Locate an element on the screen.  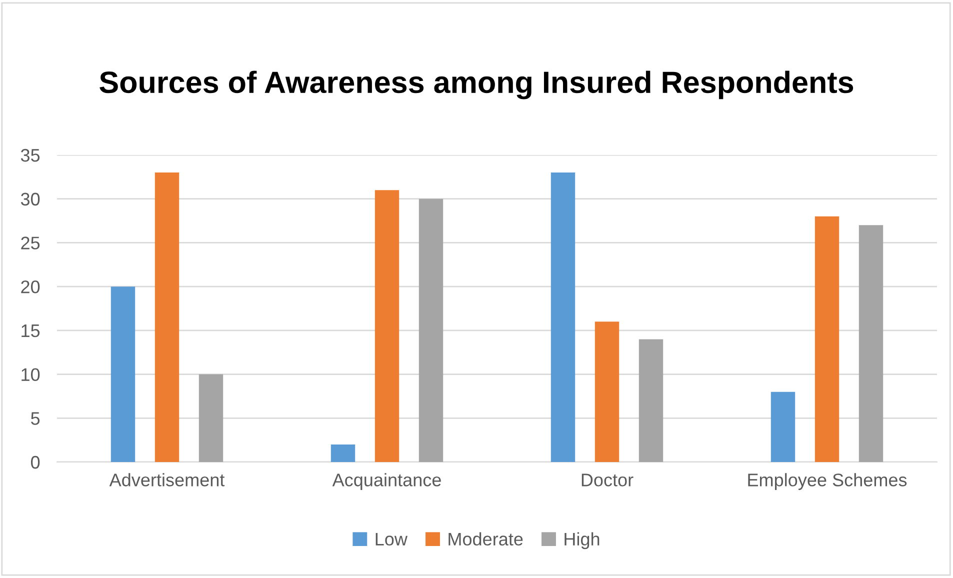
legend-label: Moderate is located at coordinates (485, 539).